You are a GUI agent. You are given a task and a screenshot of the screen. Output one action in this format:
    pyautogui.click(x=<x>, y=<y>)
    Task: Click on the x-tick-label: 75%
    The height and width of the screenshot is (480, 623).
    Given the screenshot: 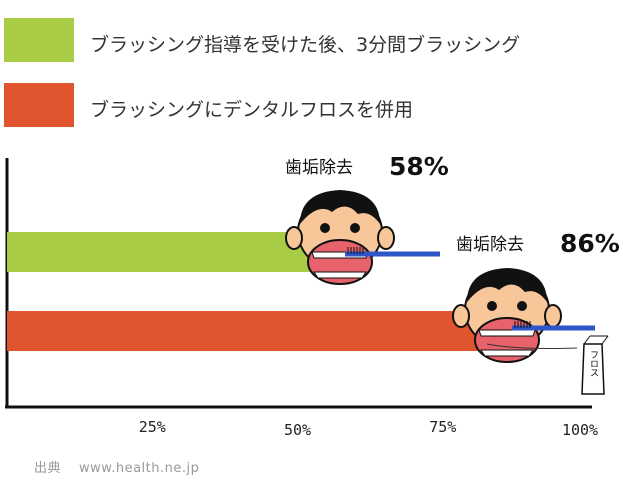 What is the action you would take?
    pyautogui.click(x=442, y=427)
    